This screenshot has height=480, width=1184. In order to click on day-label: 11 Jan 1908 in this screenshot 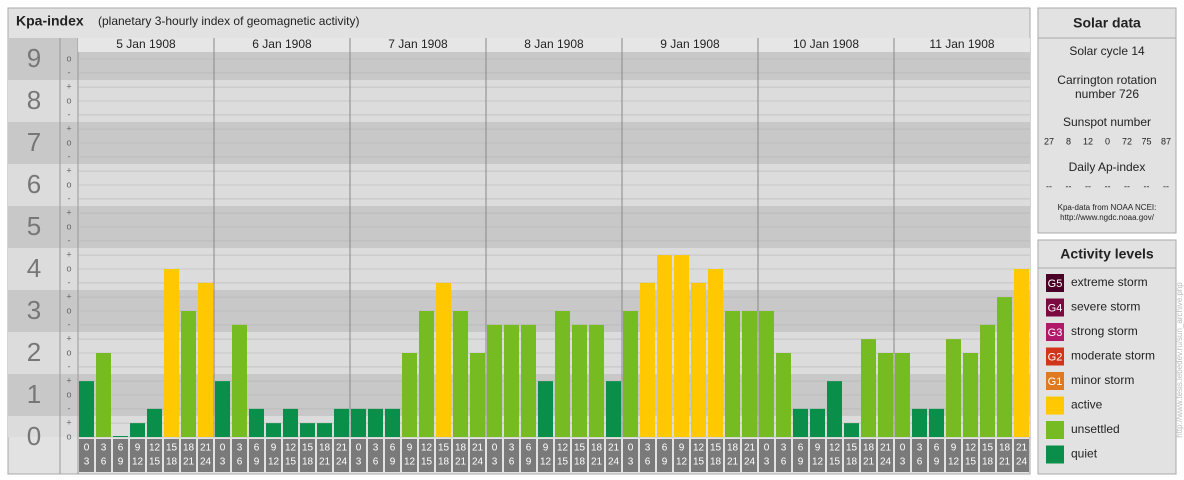, I will do `click(961, 44)`.